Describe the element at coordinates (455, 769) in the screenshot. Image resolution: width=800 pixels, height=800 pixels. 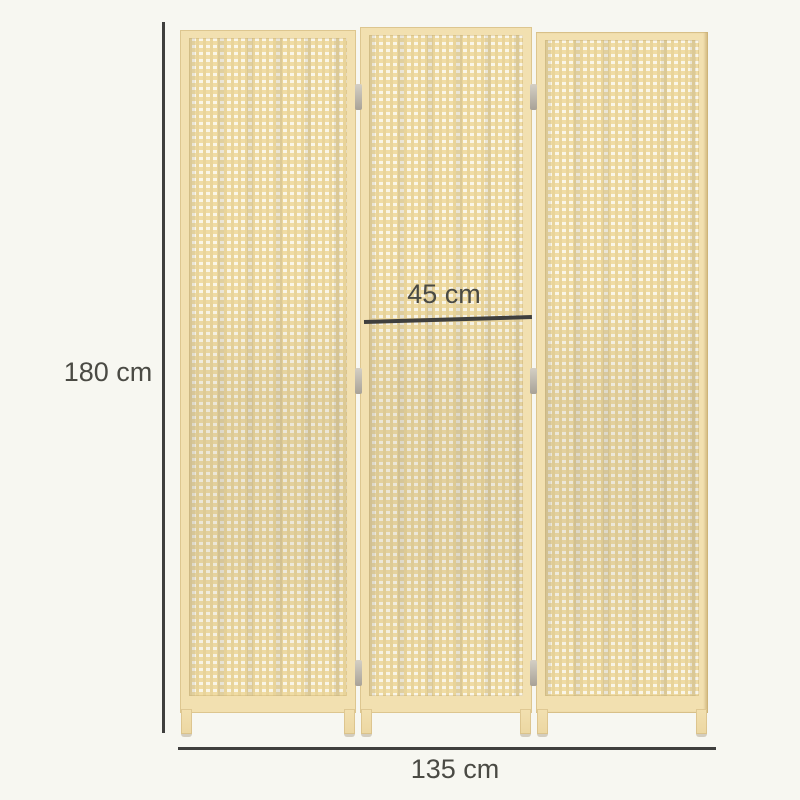
I see `total-width-dimension-label: 135 cm` at that location.